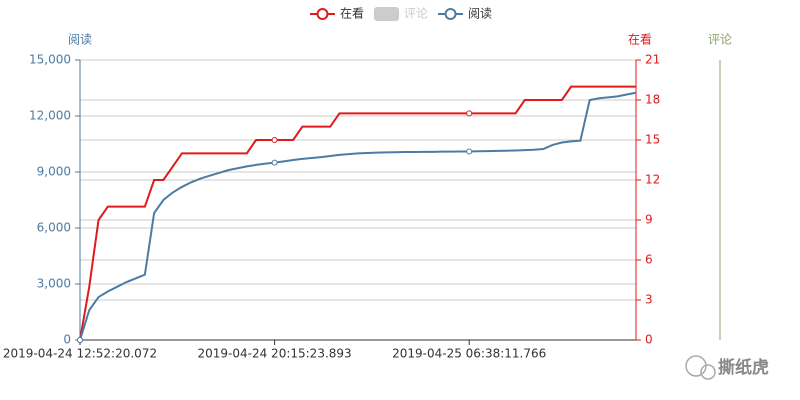 Image resolution: width=800 pixels, height=400 pixels. What do you see at coordinates (352, 14) in the screenshot?
I see `legend-label: 在看` at bounding box center [352, 14].